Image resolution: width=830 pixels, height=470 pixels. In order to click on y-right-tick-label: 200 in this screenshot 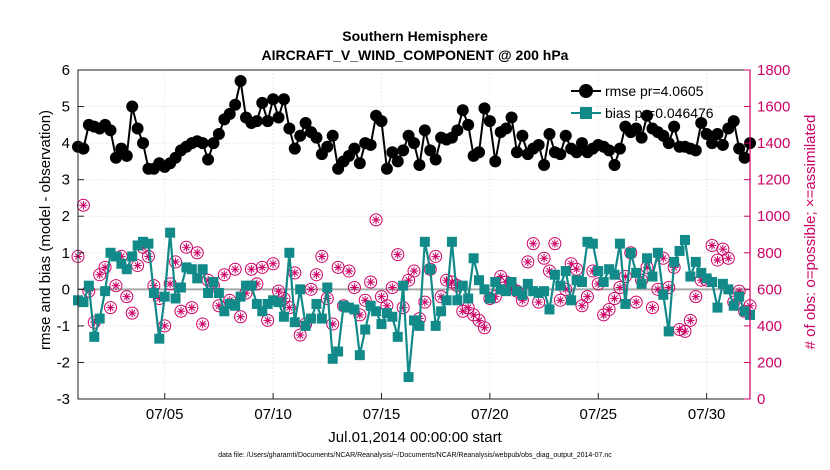, I will do `click(769, 362)`.